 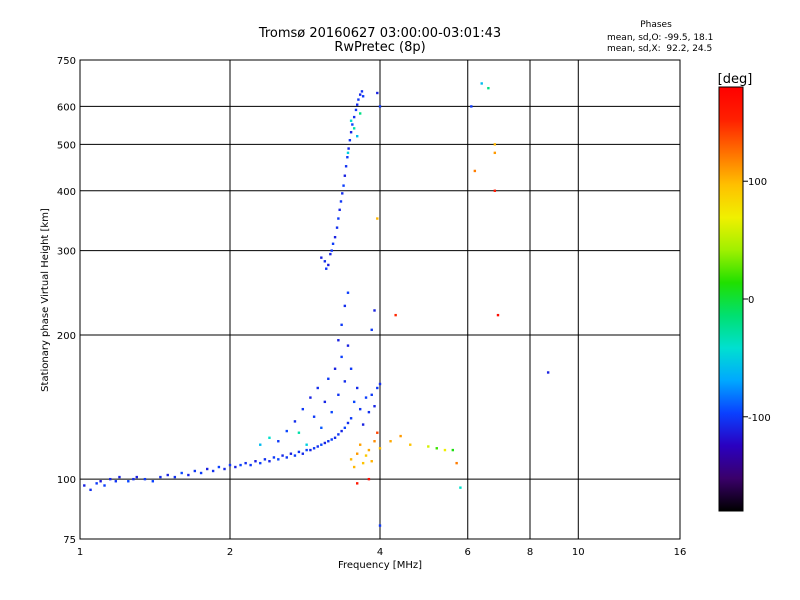 What do you see at coordinates (380, 552) in the screenshot?
I see `x-tick-label: 4` at bounding box center [380, 552].